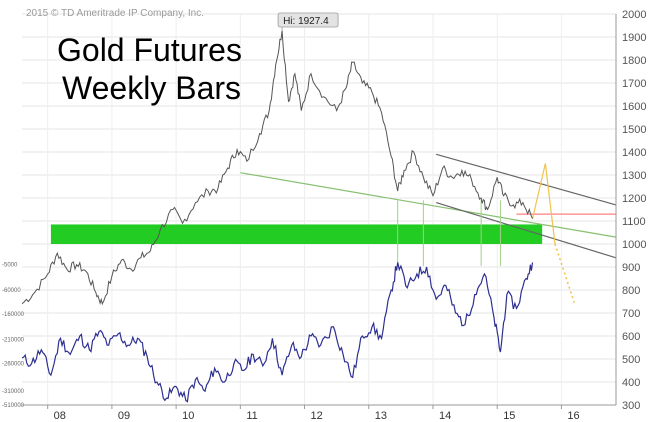 This screenshot has height=422, width=650. What do you see at coordinates (634, 176) in the screenshot?
I see `y-tick-1300: 1300` at bounding box center [634, 176].